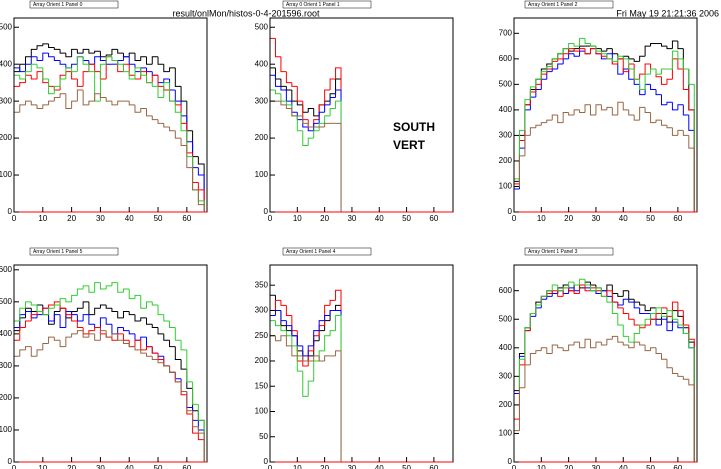  What do you see at coordinates (506, 433) in the screenshot?
I see `y-tick-label: 100` at bounding box center [506, 433].